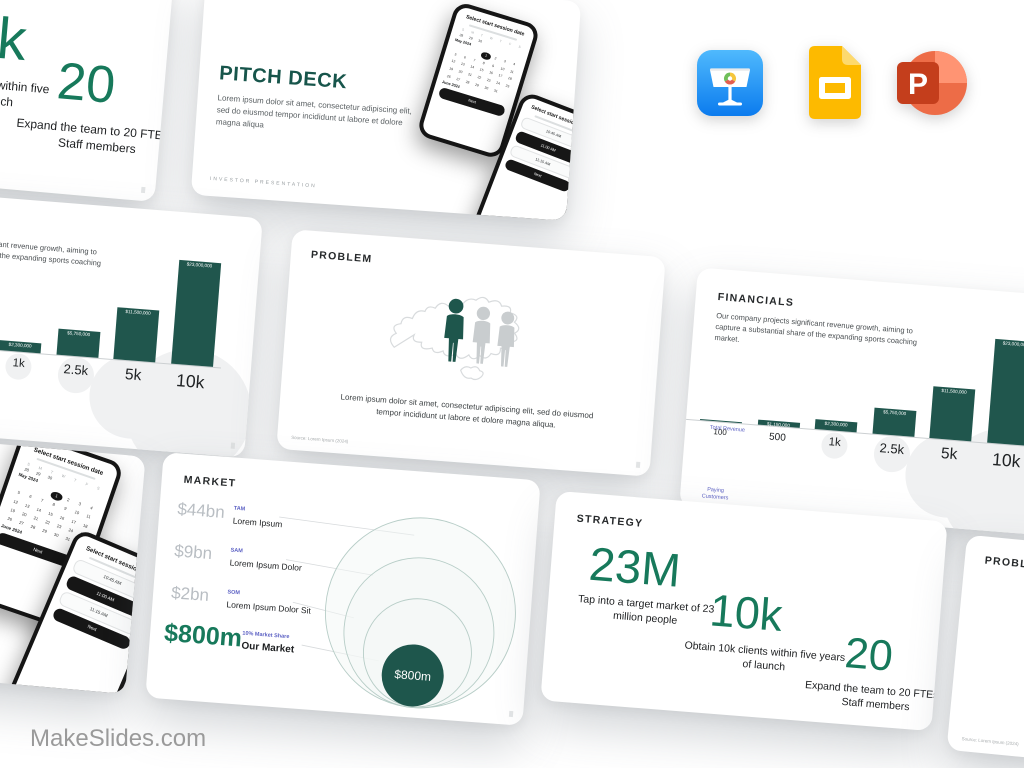 Image resolution: width=1024 pixels, height=768 pixels. Describe the element at coordinates (193, 552) in the screenshot. I see `market-value: $9bn` at that location.